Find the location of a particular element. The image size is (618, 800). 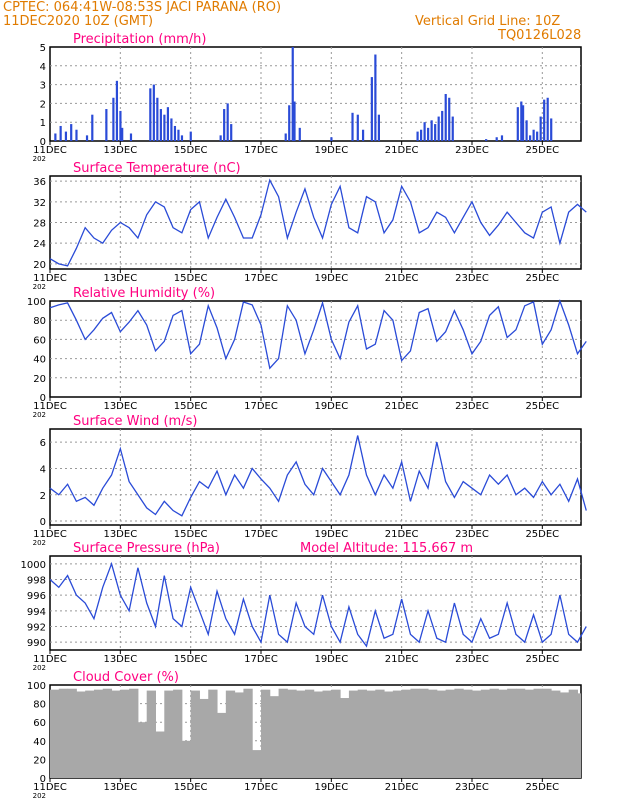

panel-title: Relative Humidity (%) is located at coordinates (144, 293).